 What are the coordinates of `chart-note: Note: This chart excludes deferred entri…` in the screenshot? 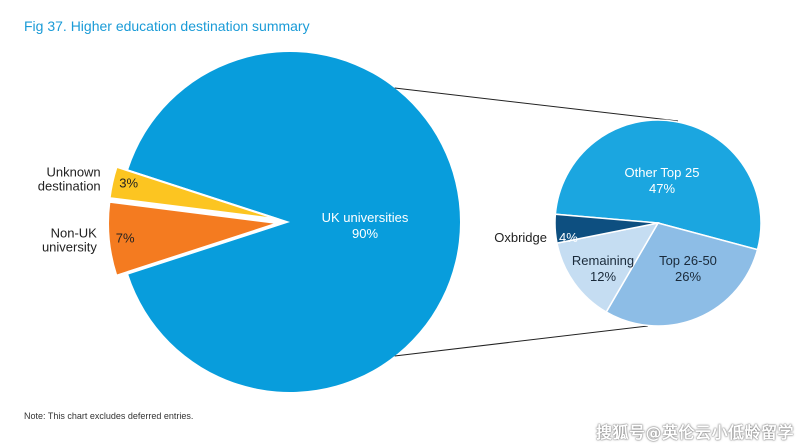 It's located at (109, 416).